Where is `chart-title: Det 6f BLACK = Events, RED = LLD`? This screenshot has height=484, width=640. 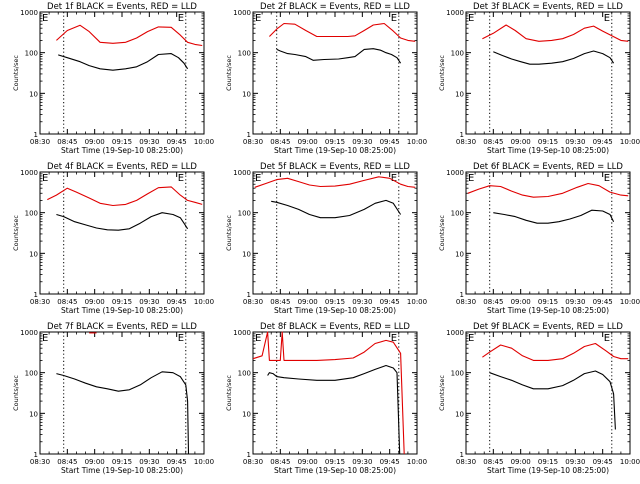
chart-title: Det 6f BLACK = Events, RED = LLD is located at coordinates (548, 167).